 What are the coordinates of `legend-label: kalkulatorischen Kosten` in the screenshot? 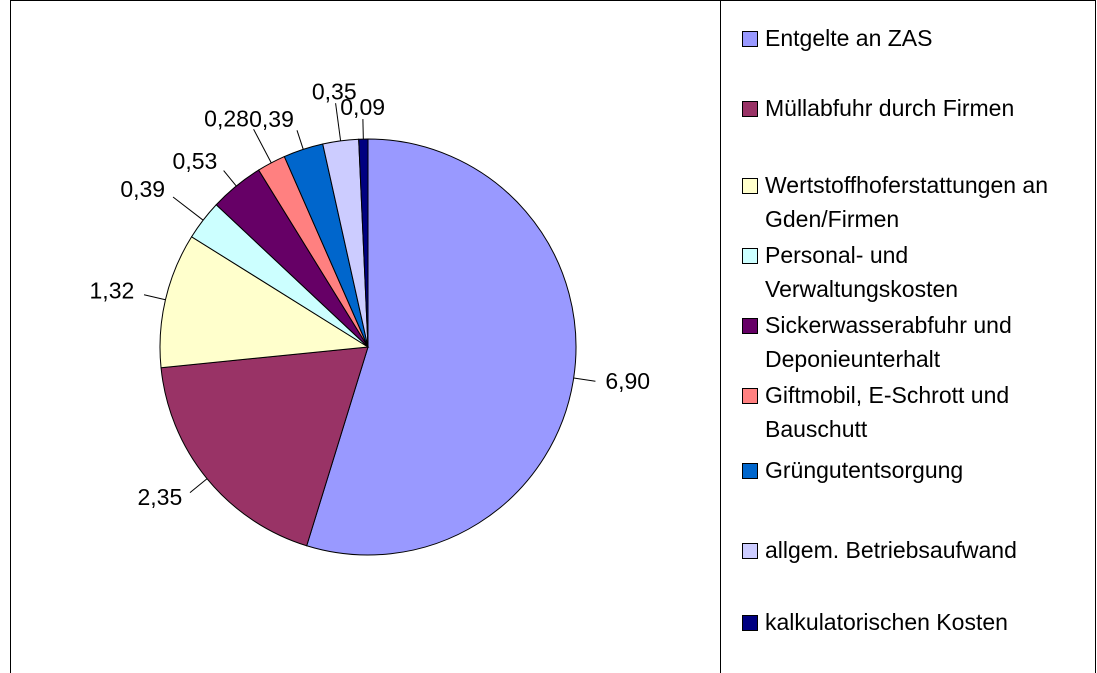 It's located at (886, 622).